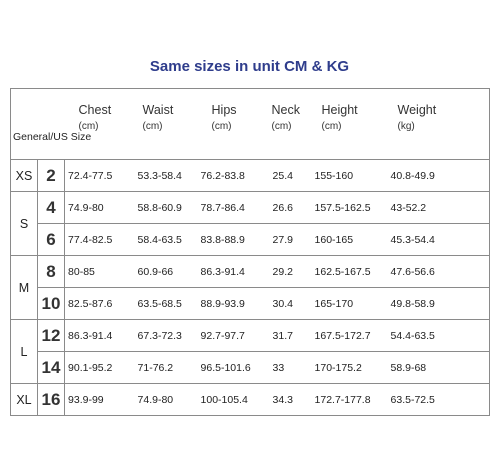 The height and width of the screenshot is (456, 499). I want to click on neck-value: 31.7, so click(290, 335).